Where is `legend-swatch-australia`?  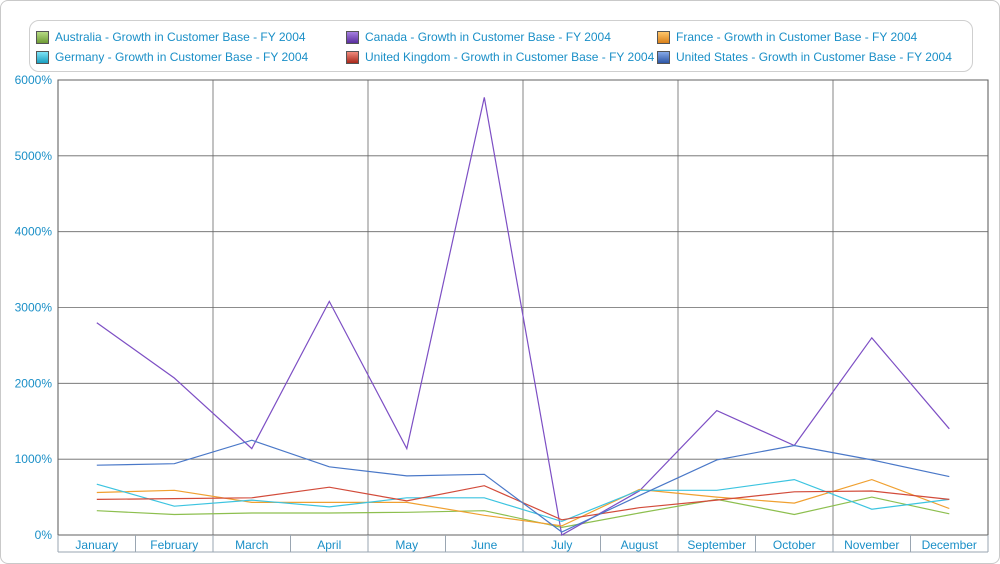
legend-swatch-australia is located at coordinates (42, 37).